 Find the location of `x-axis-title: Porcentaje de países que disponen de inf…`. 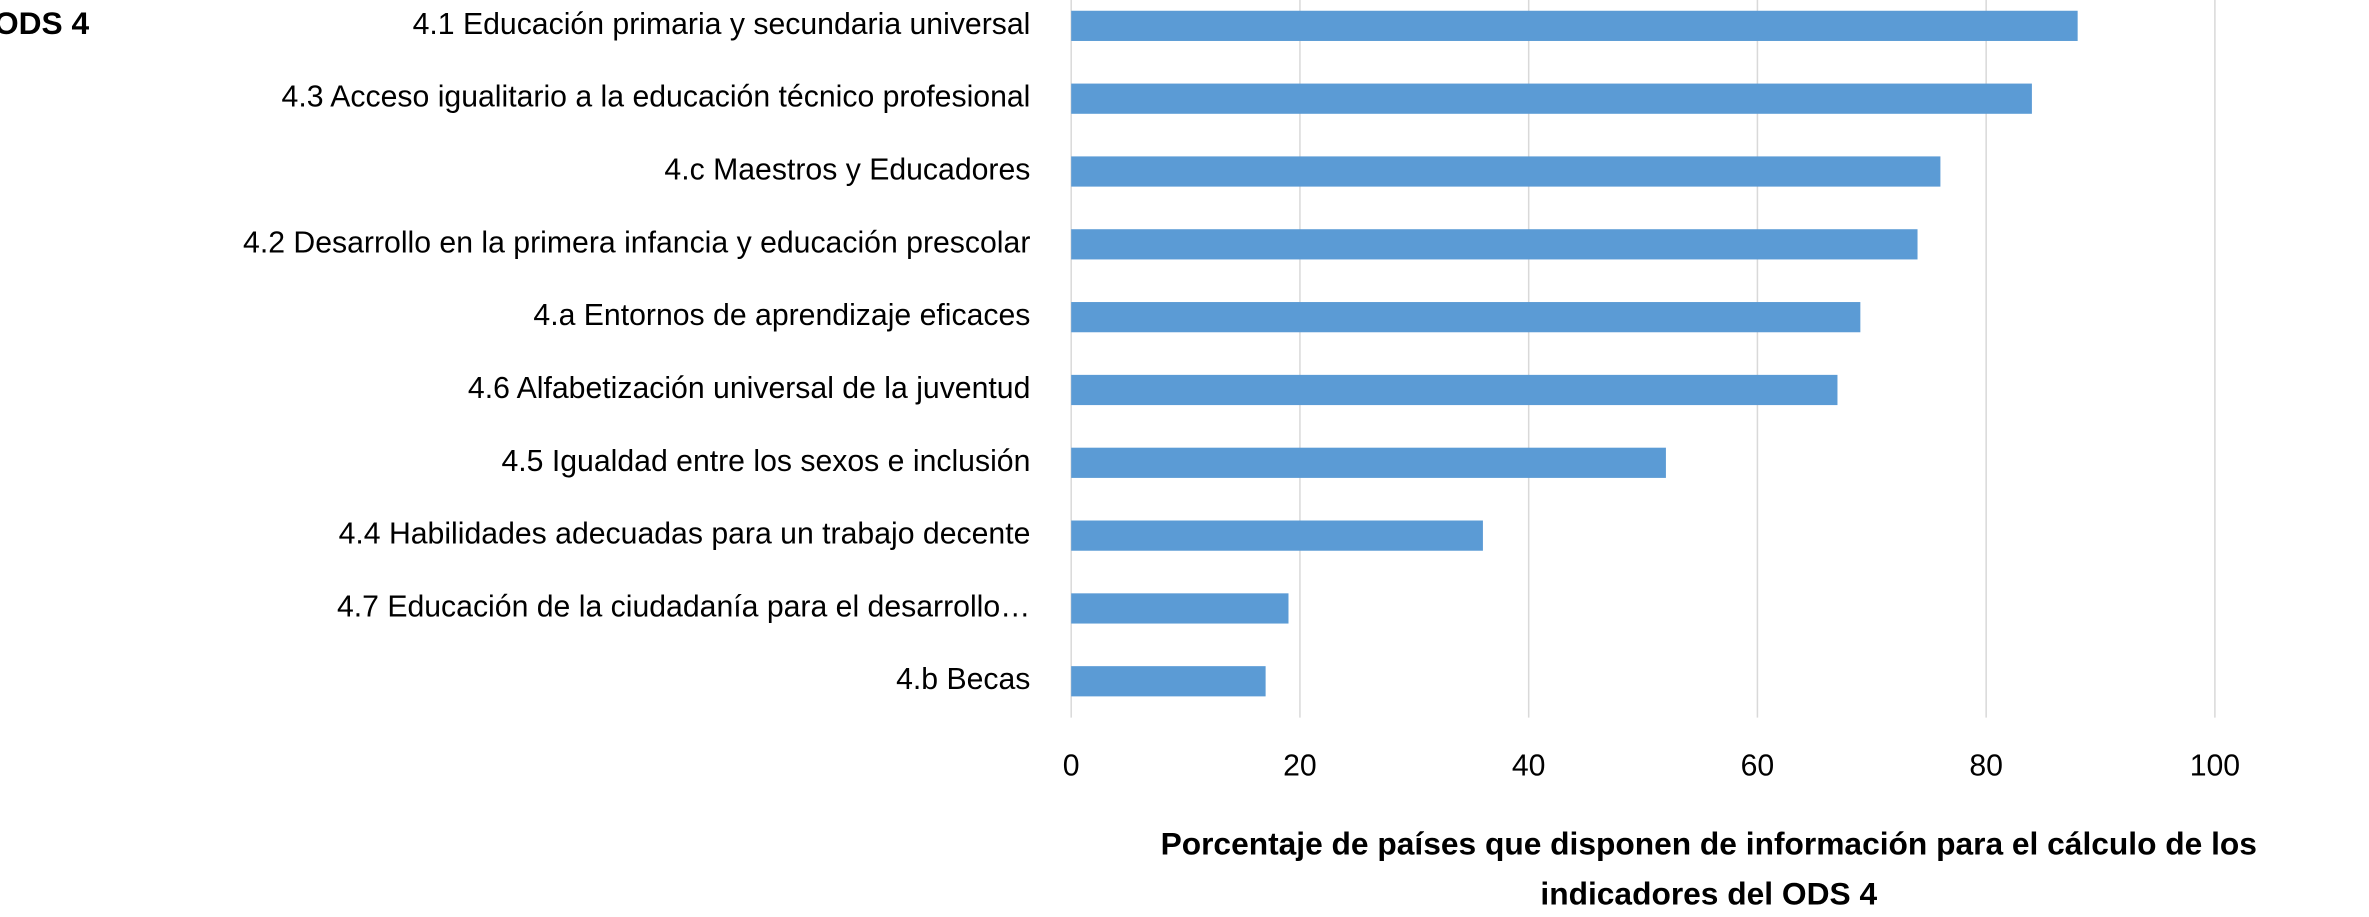

x-axis-title: Porcentaje de países que disponen de inf… is located at coordinates (1709, 843).